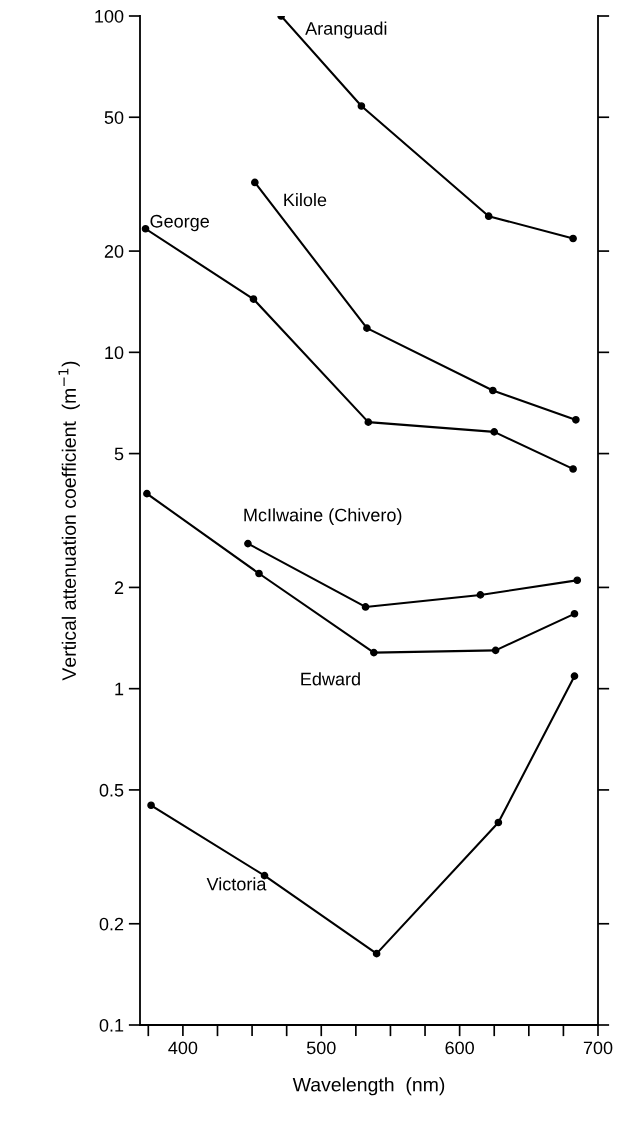  Describe the element at coordinates (305, 200) in the screenshot. I see `series-label: Kilole` at that location.